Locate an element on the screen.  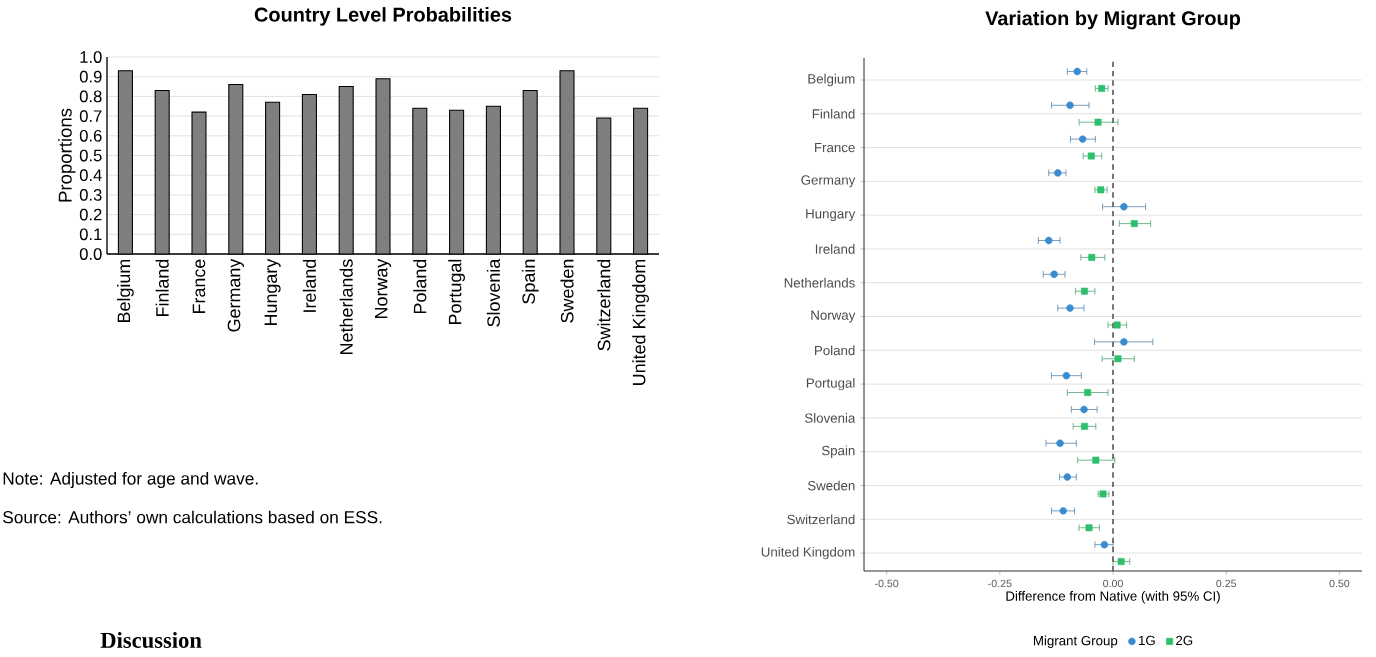
chart-title: Country Level Probabilities is located at coordinates (383, 16).